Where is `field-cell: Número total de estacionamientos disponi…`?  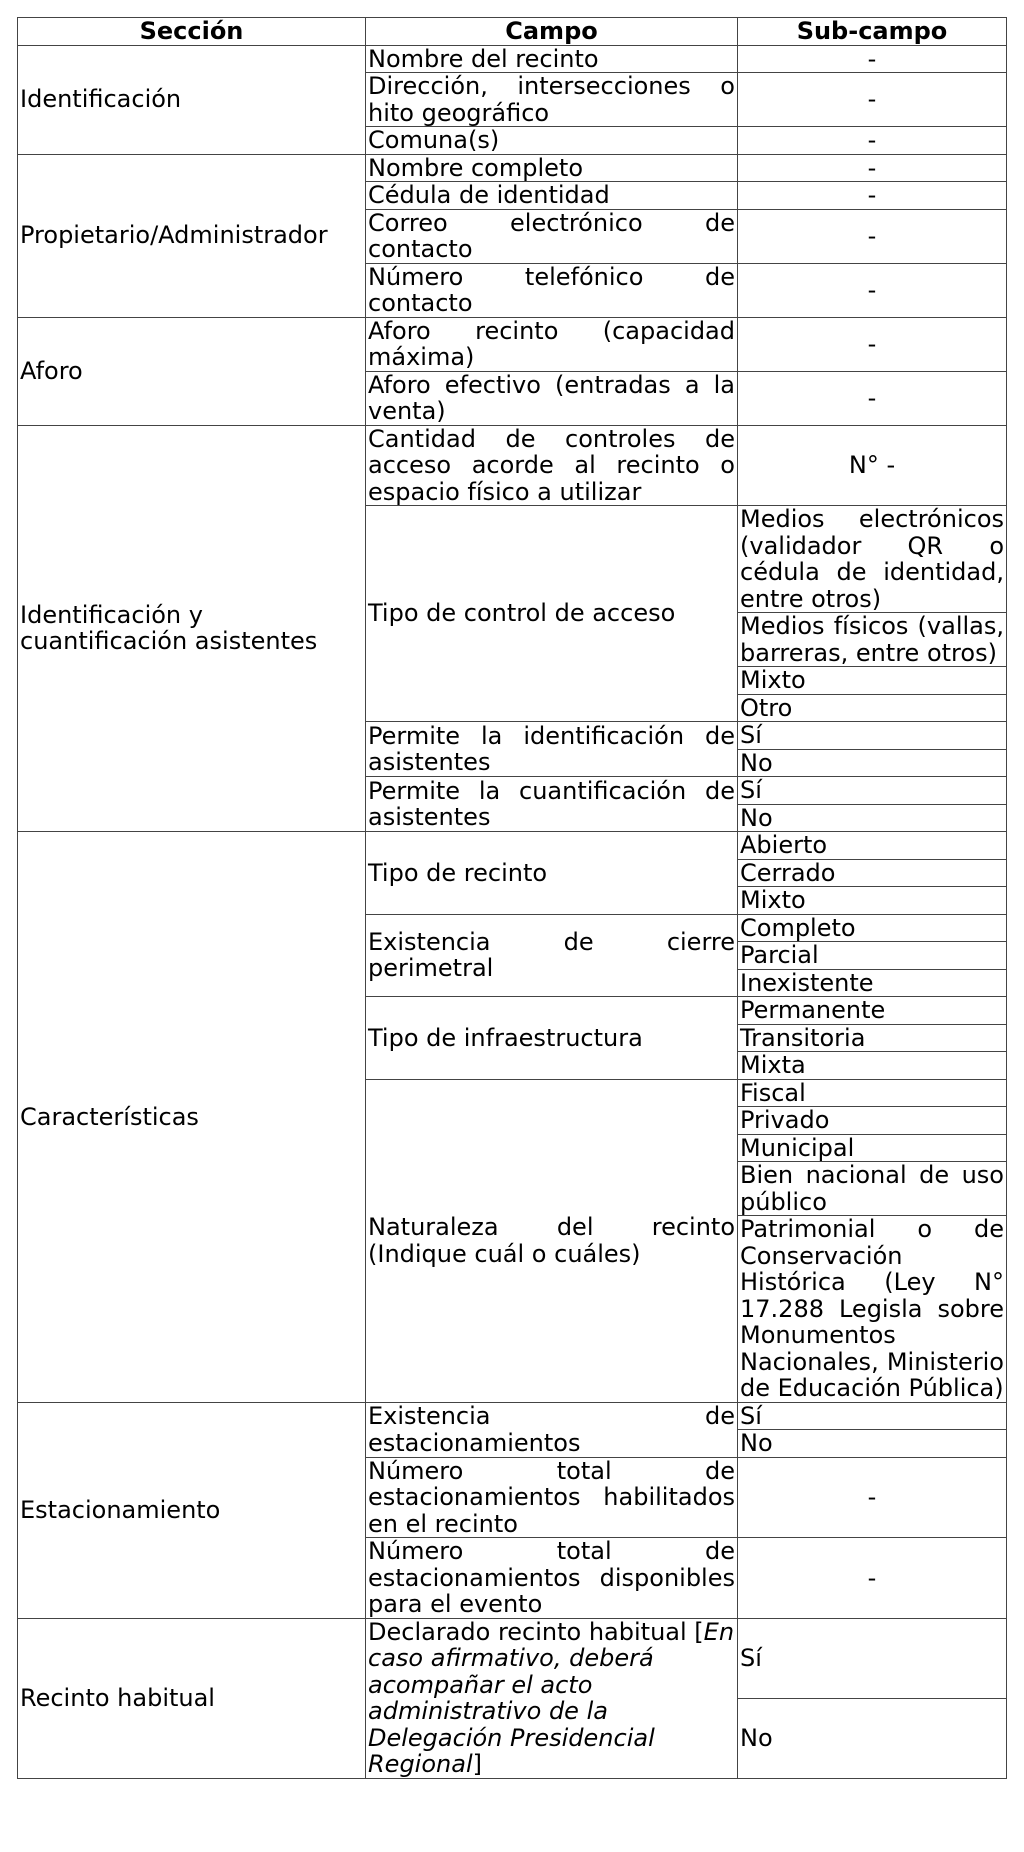 field-cell: Número total de estacionamientos disponi… is located at coordinates (551, 1578).